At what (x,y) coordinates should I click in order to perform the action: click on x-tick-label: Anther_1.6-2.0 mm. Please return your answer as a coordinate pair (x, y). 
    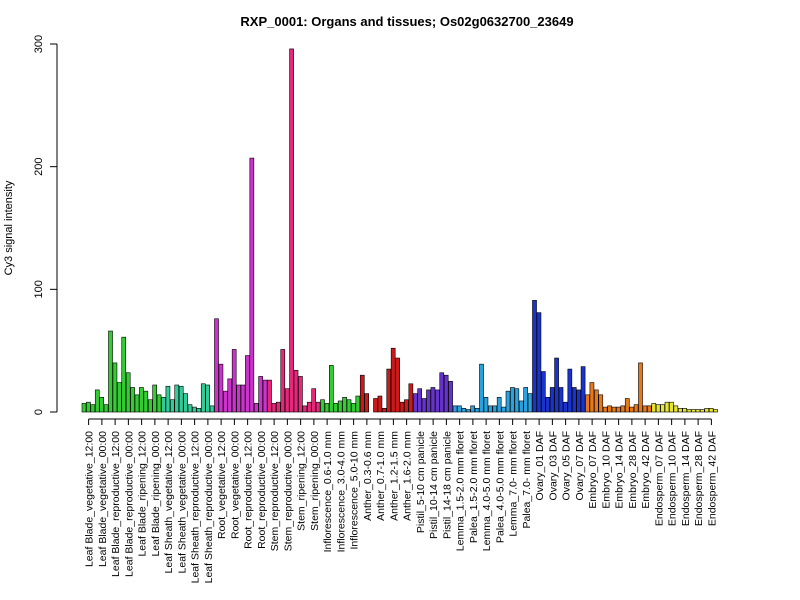
    Looking at the image, I should click on (408, 476).